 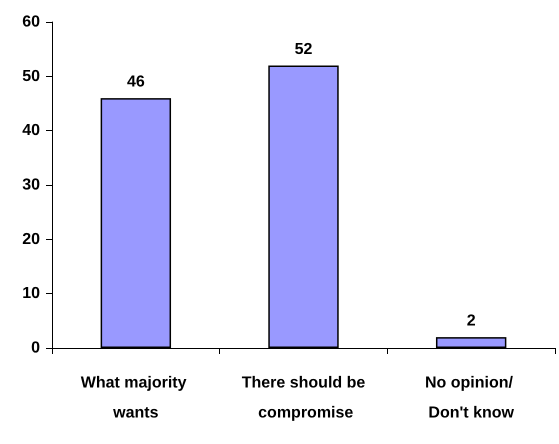 I want to click on data-label: 2, so click(x=471, y=321).